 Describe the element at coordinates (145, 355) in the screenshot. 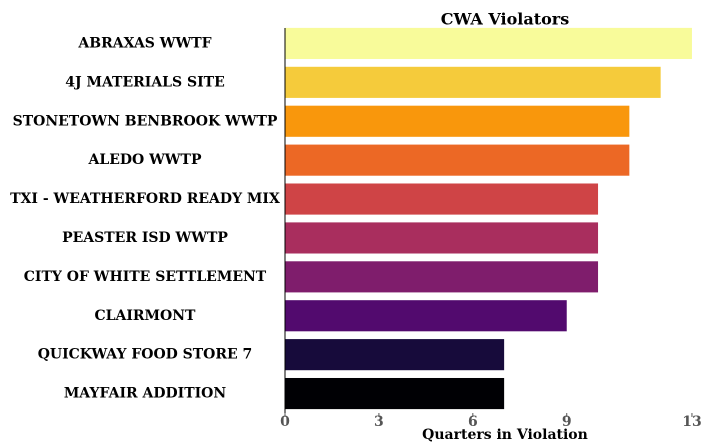

I see `y-tick-label: QUICKWAY FOOD STORE 7` at that location.